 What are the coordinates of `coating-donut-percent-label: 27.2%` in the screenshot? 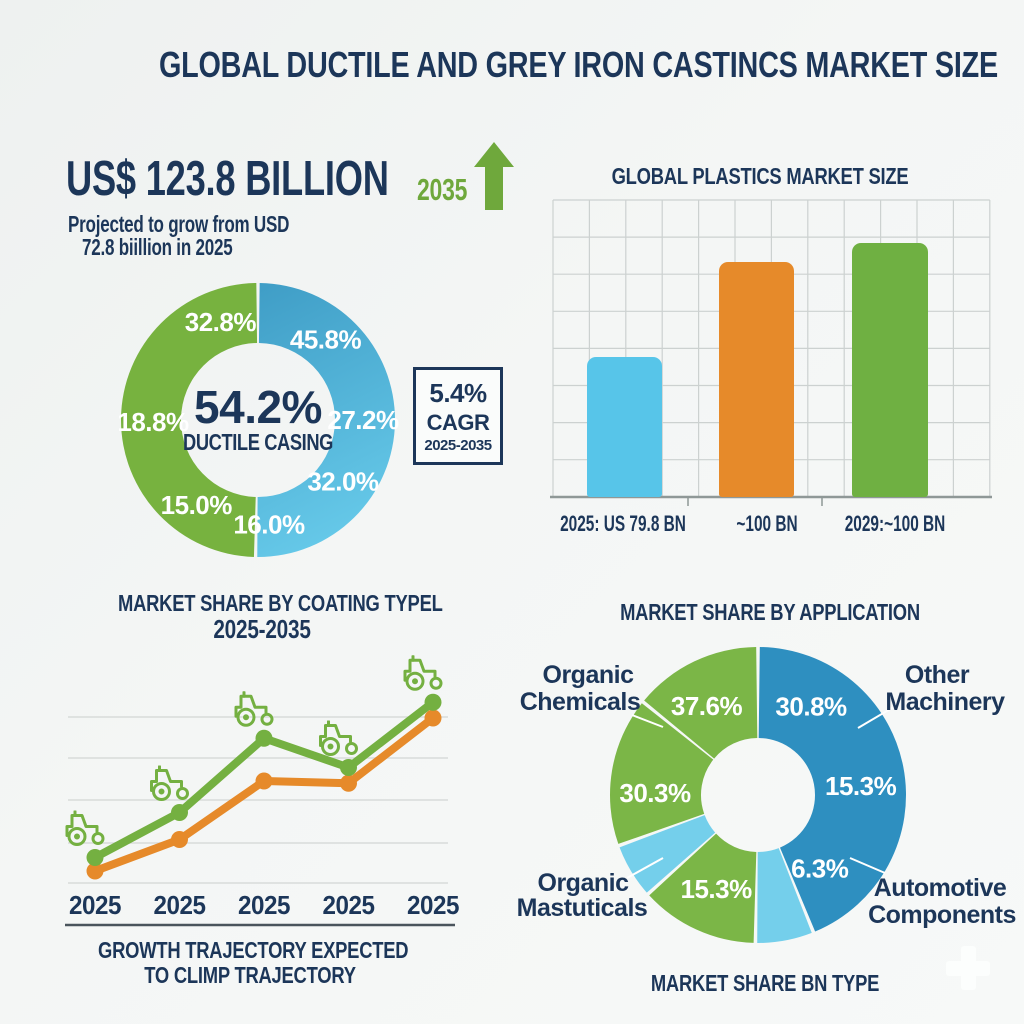 It's located at (363, 420).